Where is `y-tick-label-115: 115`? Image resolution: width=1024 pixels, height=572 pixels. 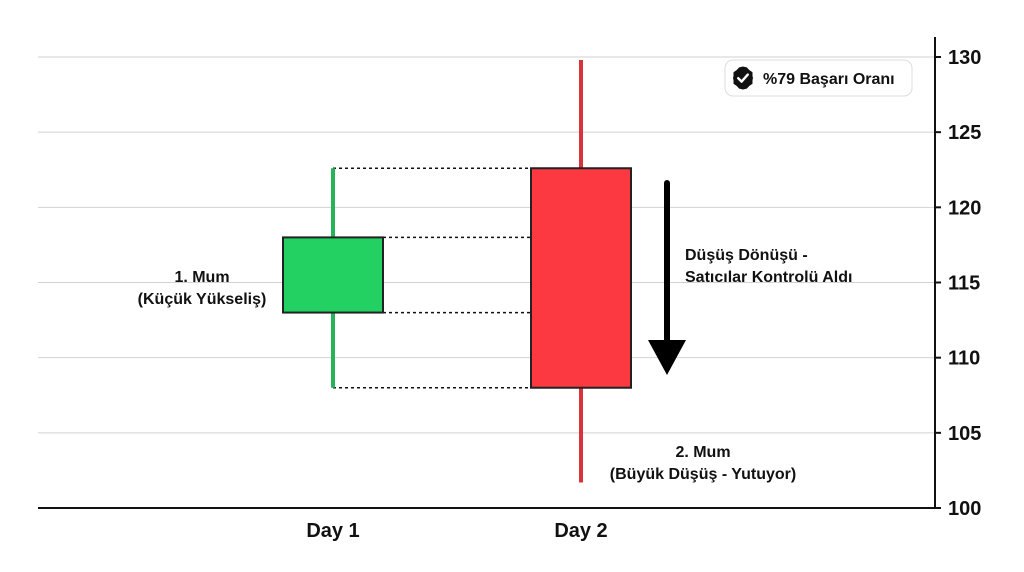 y-tick-label-115: 115 is located at coordinates (964, 284).